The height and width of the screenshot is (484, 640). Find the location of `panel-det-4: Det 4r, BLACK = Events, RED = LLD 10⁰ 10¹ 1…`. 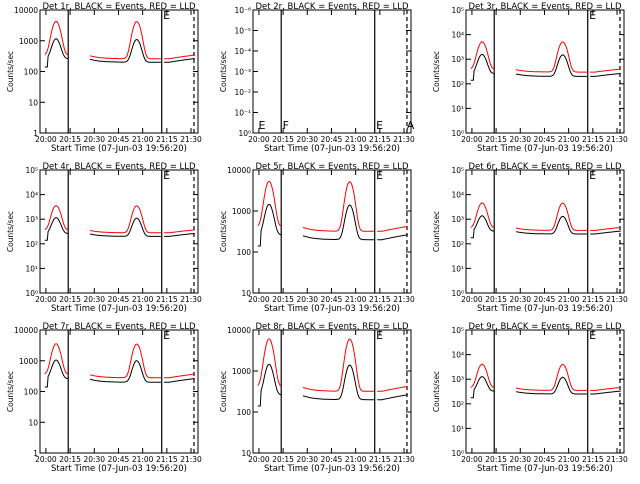

panel-det-4: Det 4r, BLACK = Events, RED = LLD 10⁰ 10¹ 1… is located at coordinates (104, 238).